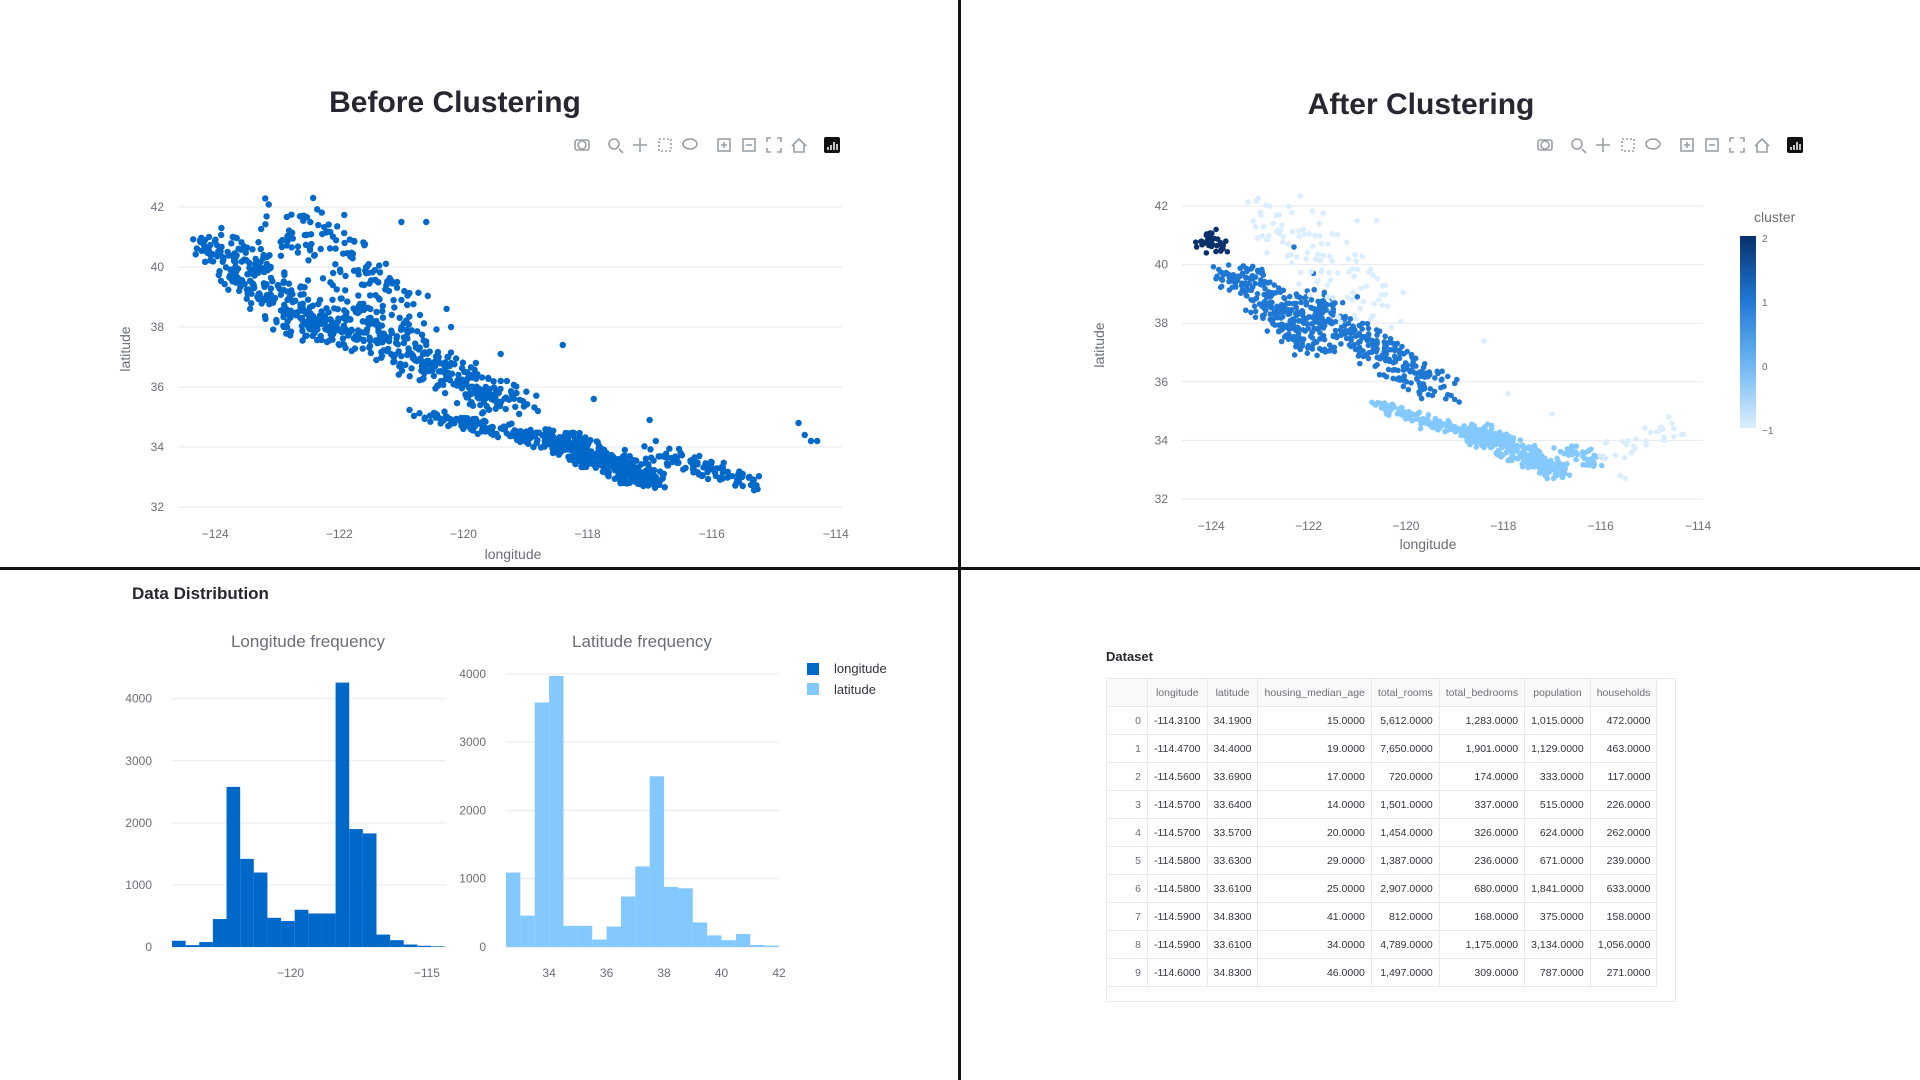  I want to click on table-cell: 633.0000, so click(1624, 888).